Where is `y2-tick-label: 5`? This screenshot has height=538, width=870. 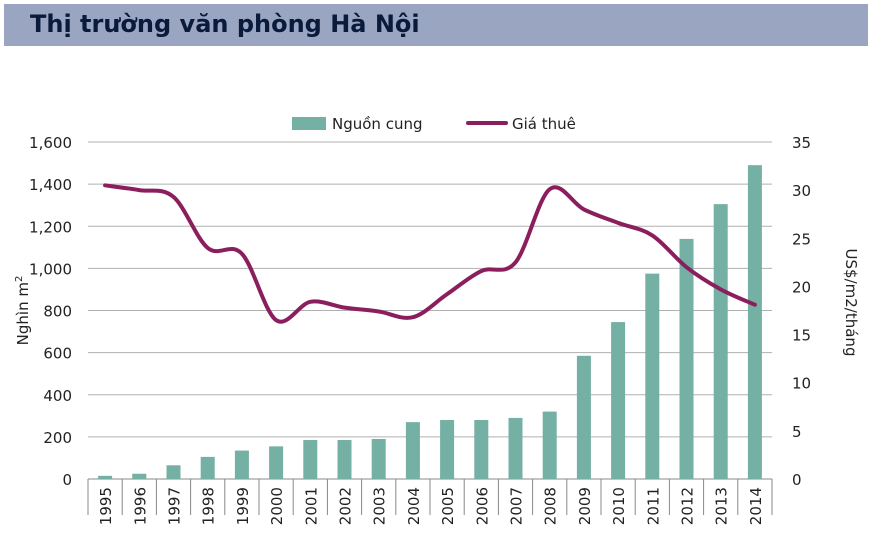 y2-tick-label: 5 is located at coordinates (797, 432).